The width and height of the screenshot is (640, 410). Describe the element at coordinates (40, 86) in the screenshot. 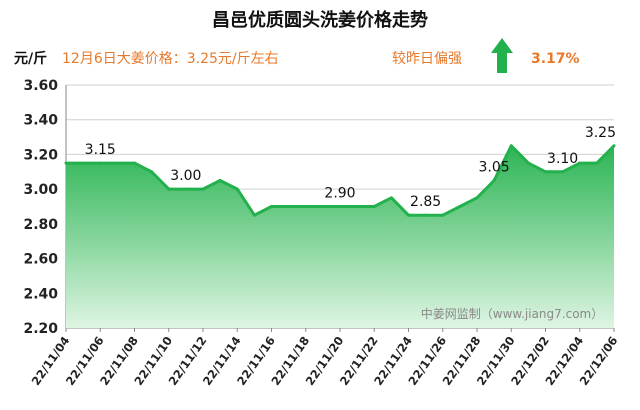

I see `y-tick-label: 3.60` at that location.